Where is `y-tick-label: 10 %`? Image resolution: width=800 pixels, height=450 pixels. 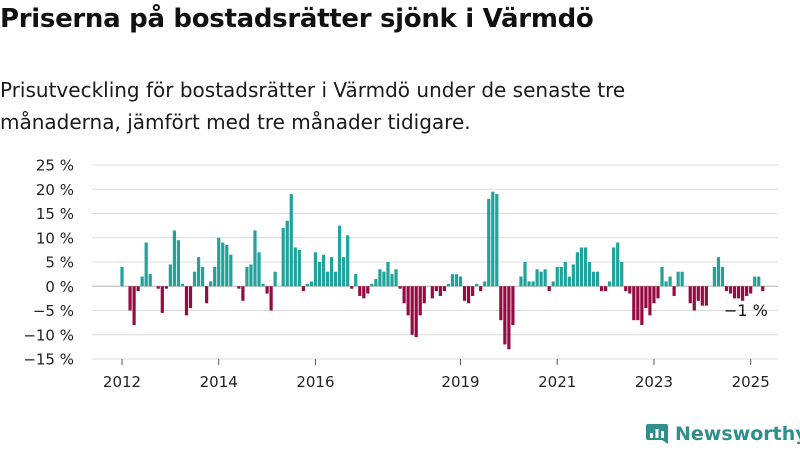 y-tick-label: 10 % is located at coordinates (55, 238).